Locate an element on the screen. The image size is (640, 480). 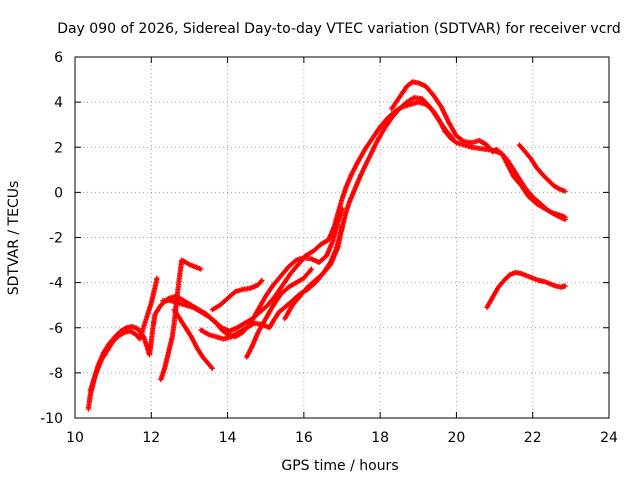
x-tick-label: 16 is located at coordinates (304, 438).